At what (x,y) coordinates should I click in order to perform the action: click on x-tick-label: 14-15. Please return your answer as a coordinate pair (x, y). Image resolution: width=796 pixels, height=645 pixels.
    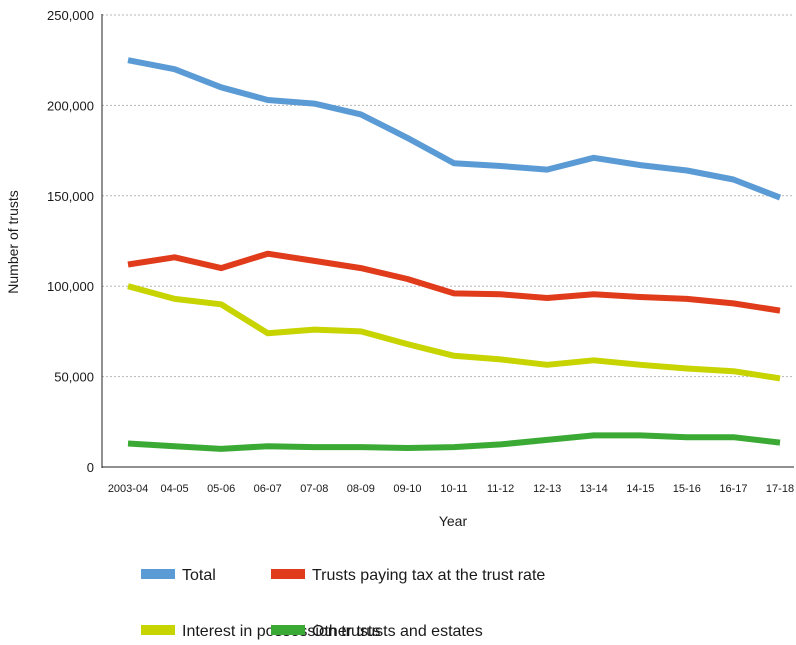
    Looking at the image, I should click on (640, 489).